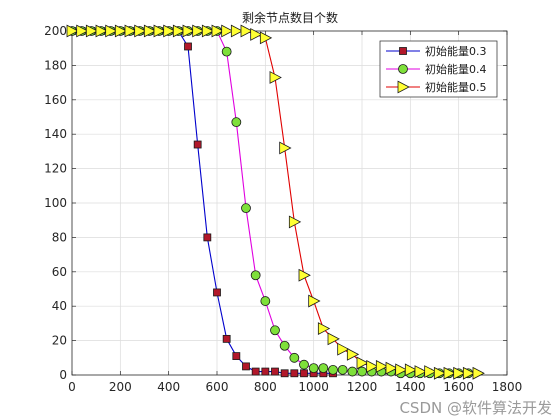 Image resolution: width=560 pixels, height=420 pixels. What do you see at coordinates (59, 306) in the screenshot?
I see `y-tick-label: 40` at bounding box center [59, 306].